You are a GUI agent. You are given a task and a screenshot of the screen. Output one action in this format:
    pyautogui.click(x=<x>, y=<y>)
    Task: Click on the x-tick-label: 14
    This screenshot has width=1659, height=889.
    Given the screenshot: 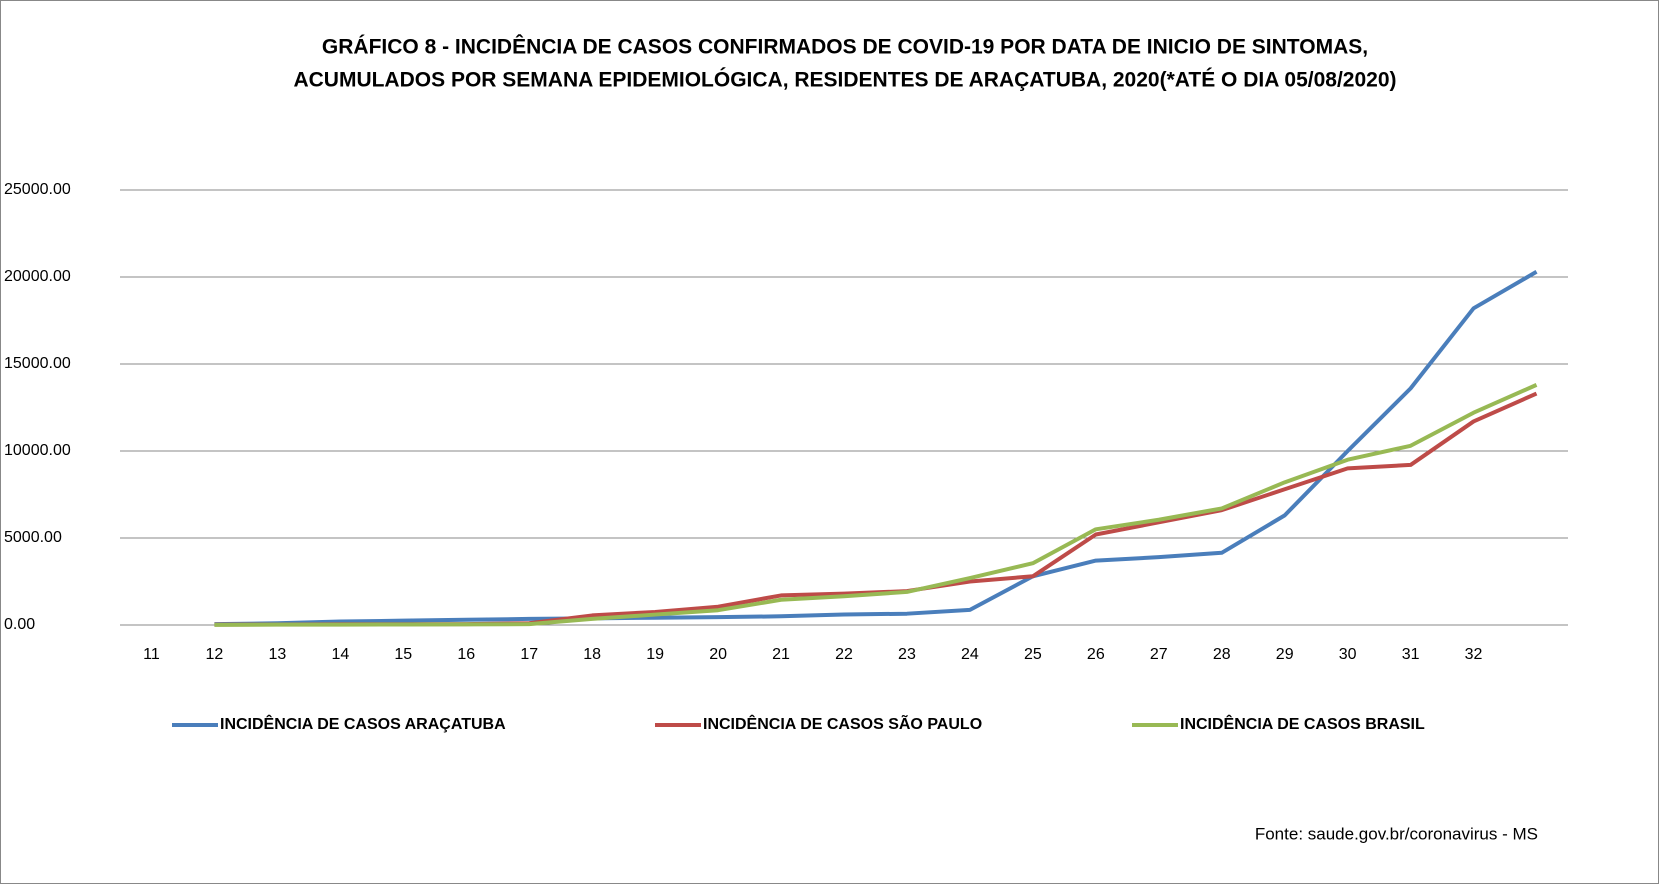 What is the action you would take?
    pyautogui.click(x=340, y=654)
    